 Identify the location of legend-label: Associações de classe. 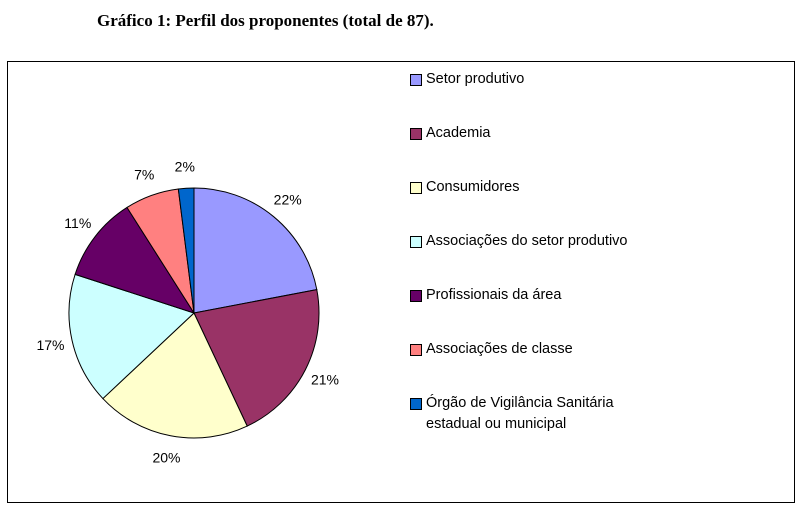
(499, 349).